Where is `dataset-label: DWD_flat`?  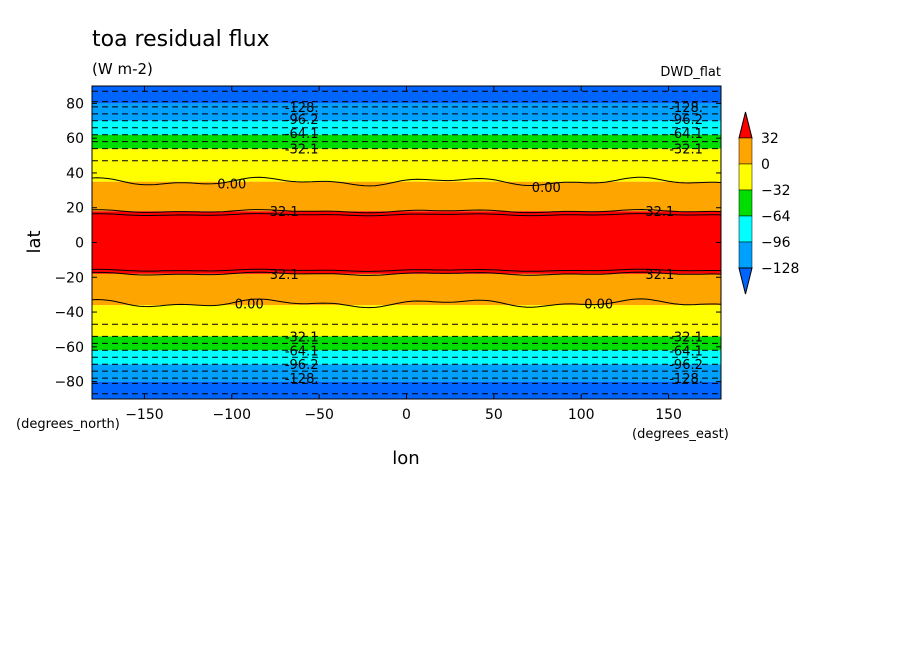
dataset-label: DWD_flat is located at coordinates (690, 72).